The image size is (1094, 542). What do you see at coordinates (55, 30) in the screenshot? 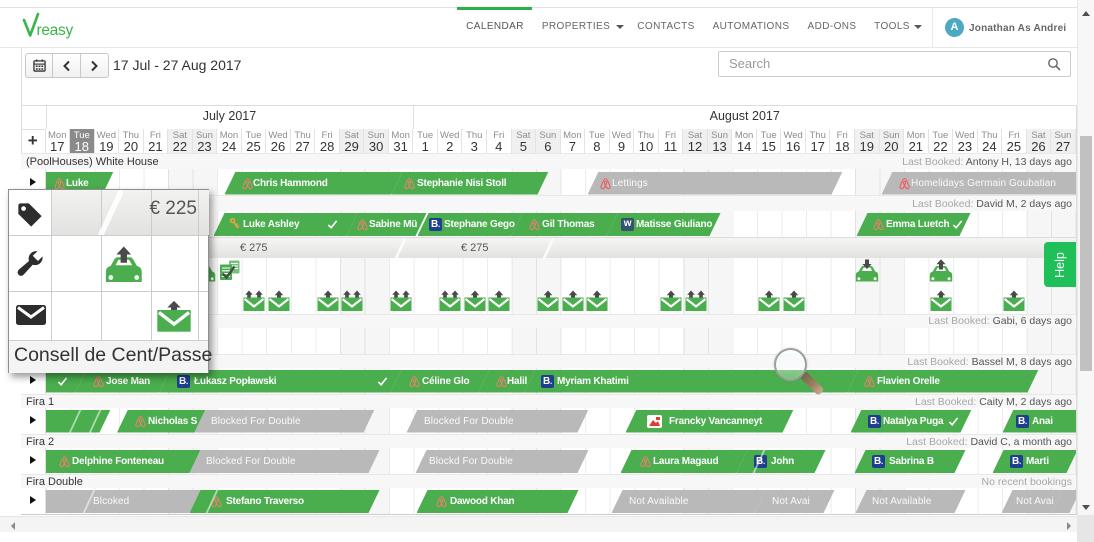
I see `svg-text: reasy` at bounding box center [55, 30].